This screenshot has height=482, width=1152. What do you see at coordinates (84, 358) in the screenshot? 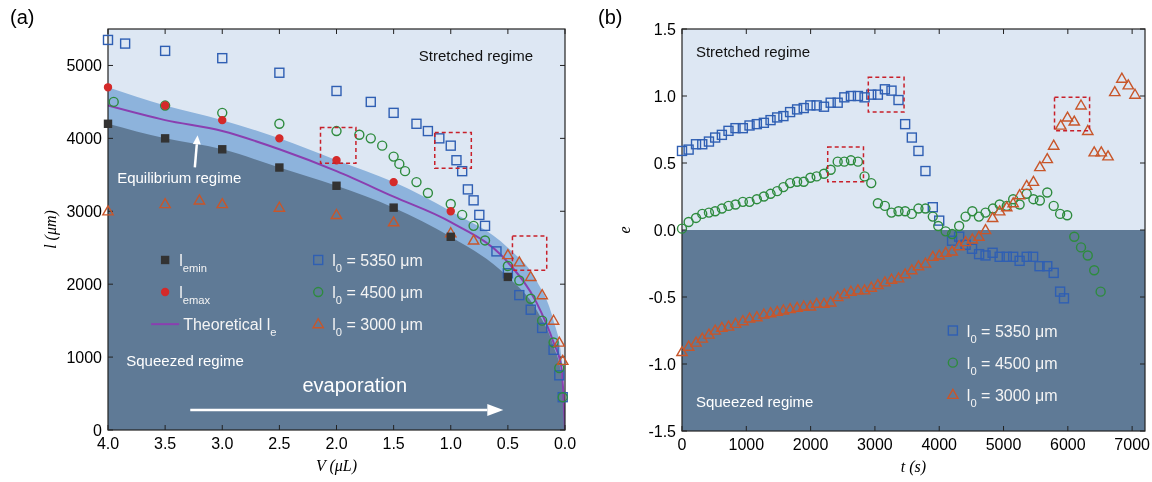
I see `y-tick-label: 1000` at bounding box center [84, 358].